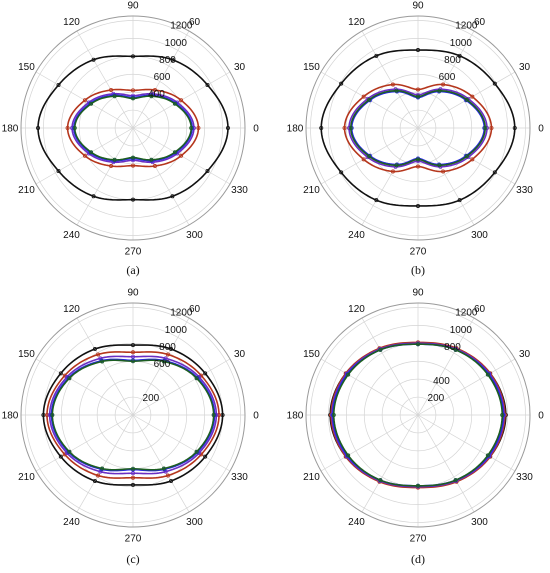  What do you see at coordinates (167, 347) in the screenshot?
I see `radial-tick-label: 800` at bounding box center [167, 347].